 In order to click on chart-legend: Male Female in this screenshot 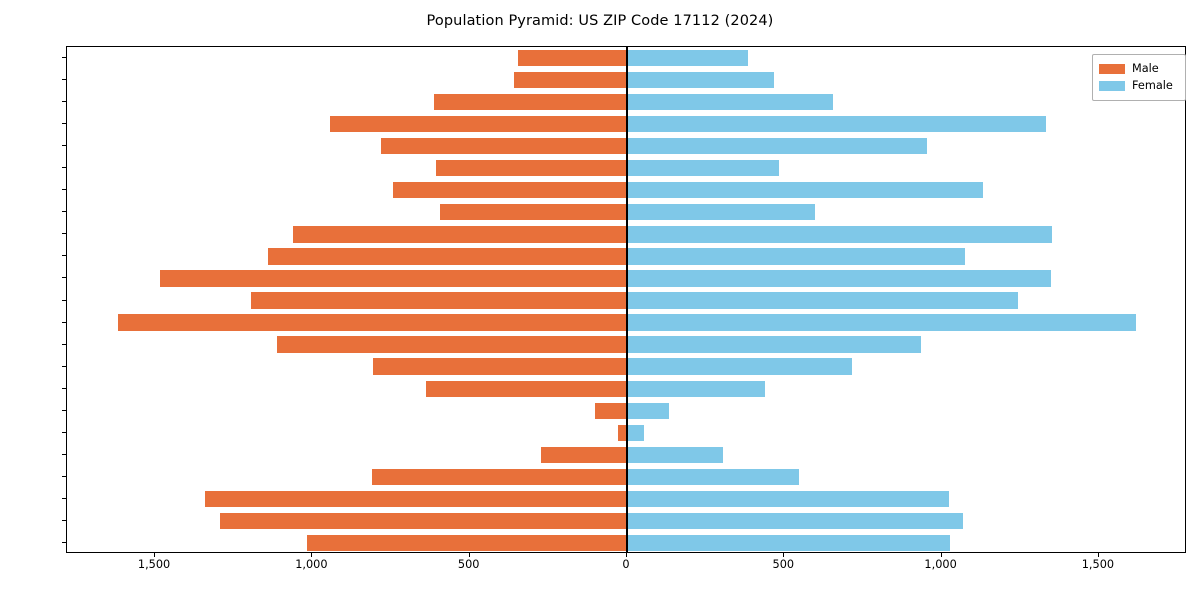, I will do `click(1139, 77)`.